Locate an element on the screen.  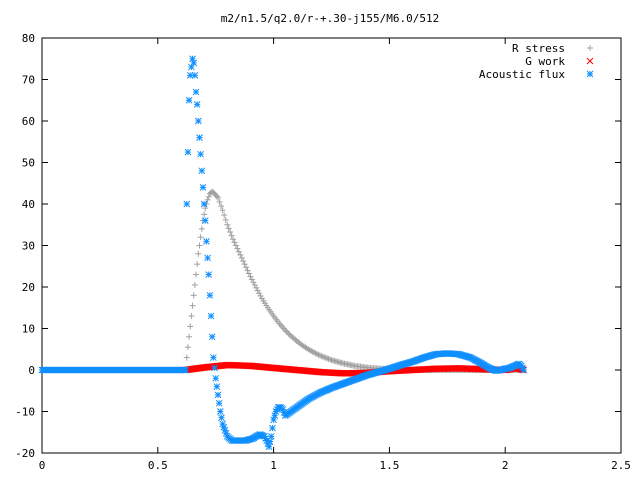
x-tick-label: 0 is located at coordinates (42, 465).